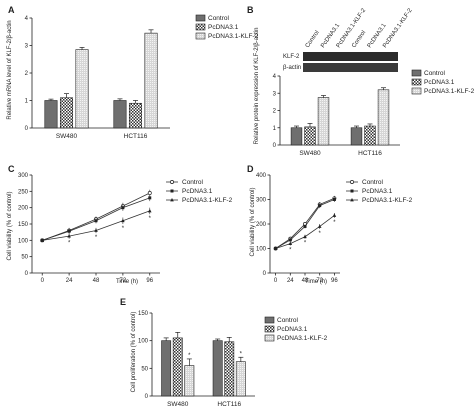 The height and width of the screenshot is (410, 474). Describe the element at coordinates (350, 67) in the screenshot. I see `blot-band-actin` at that location.